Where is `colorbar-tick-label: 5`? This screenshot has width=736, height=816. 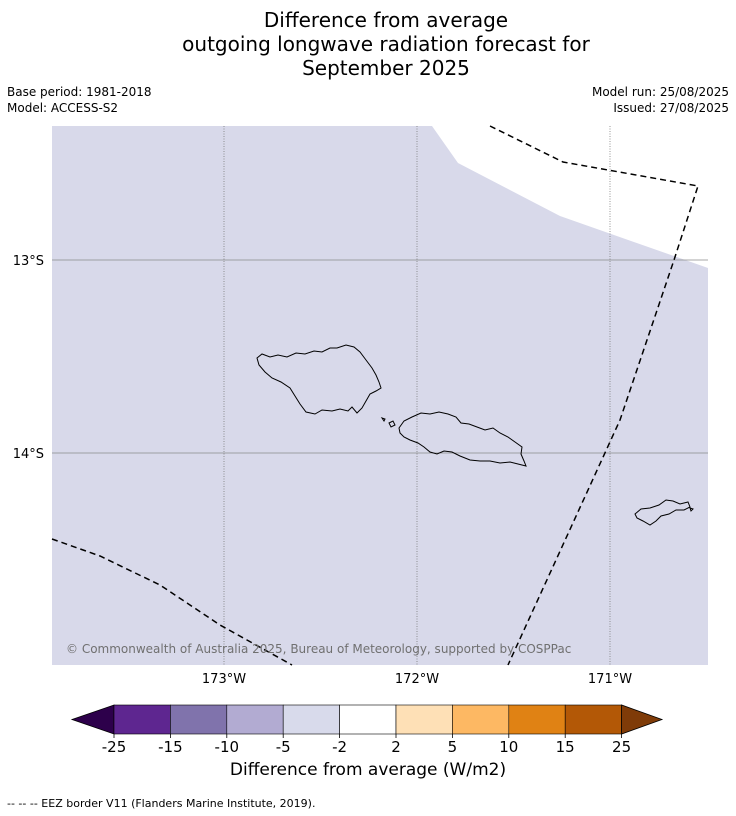 colorbar-tick-label: 5 is located at coordinates (453, 747).